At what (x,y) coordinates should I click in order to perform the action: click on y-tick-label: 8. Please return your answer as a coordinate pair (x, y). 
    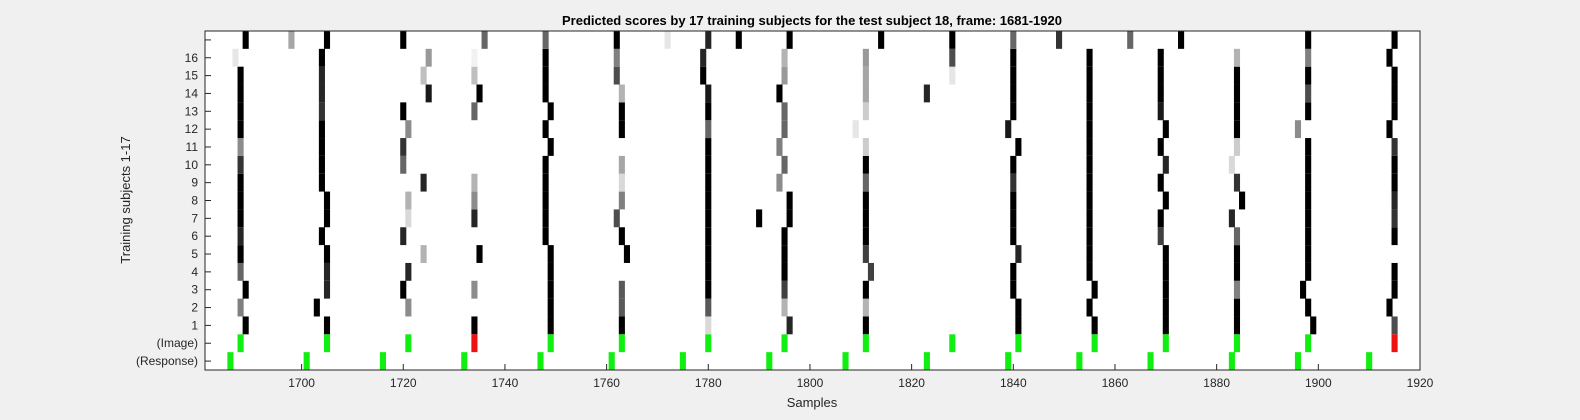
    Looking at the image, I should click on (194, 201).